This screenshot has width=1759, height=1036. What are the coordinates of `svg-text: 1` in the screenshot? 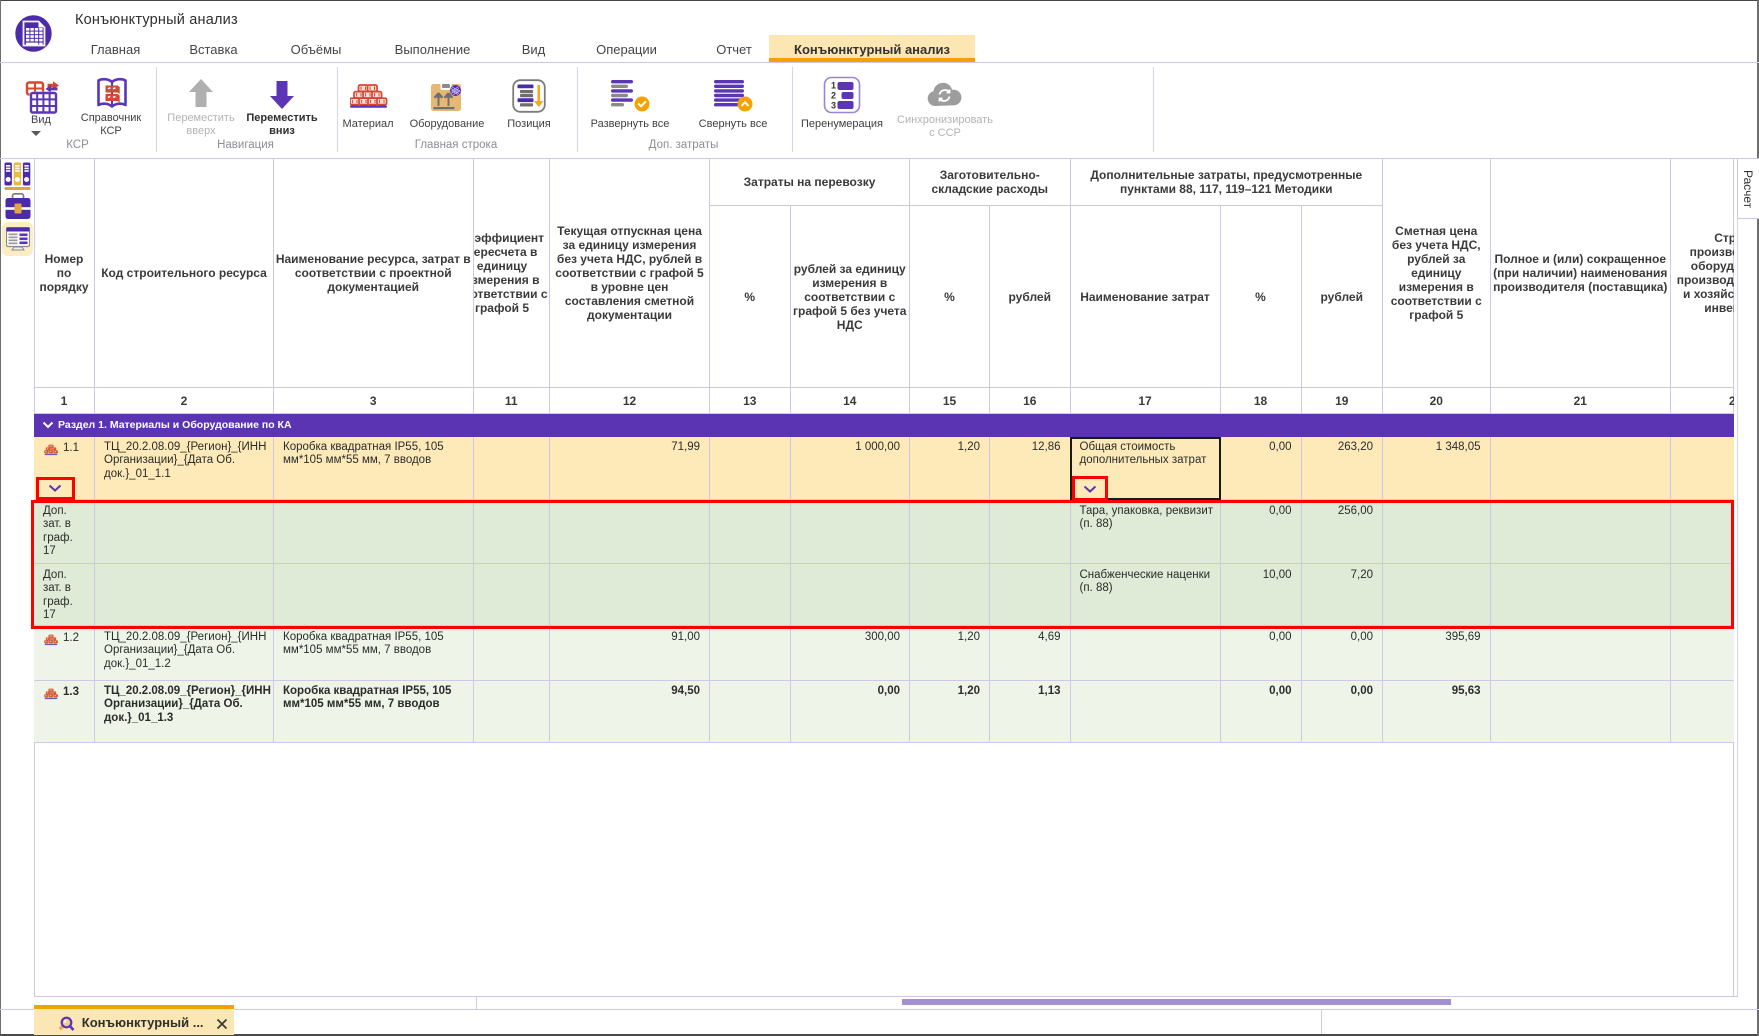 It's located at (833, 86).